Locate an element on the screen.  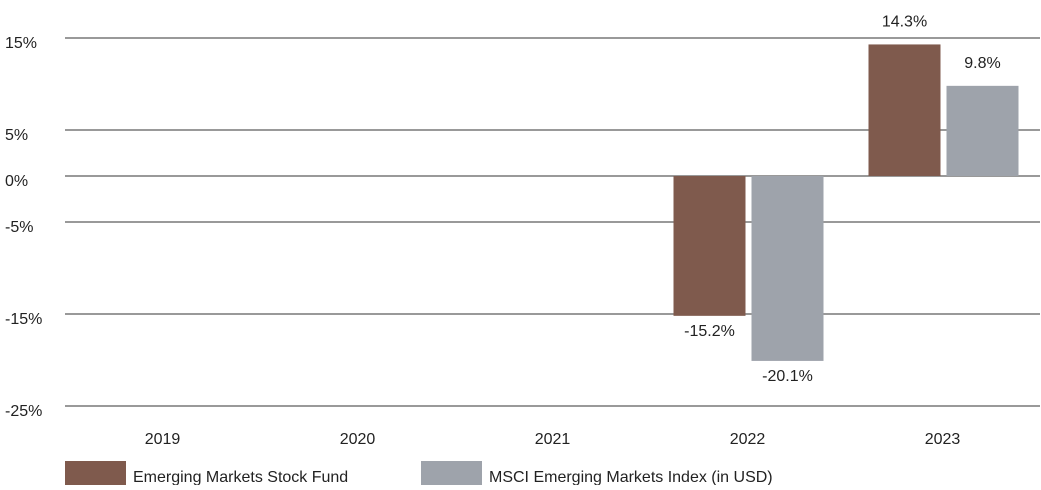
x-tick-label: 2023 is located at coordinates (943, 439).